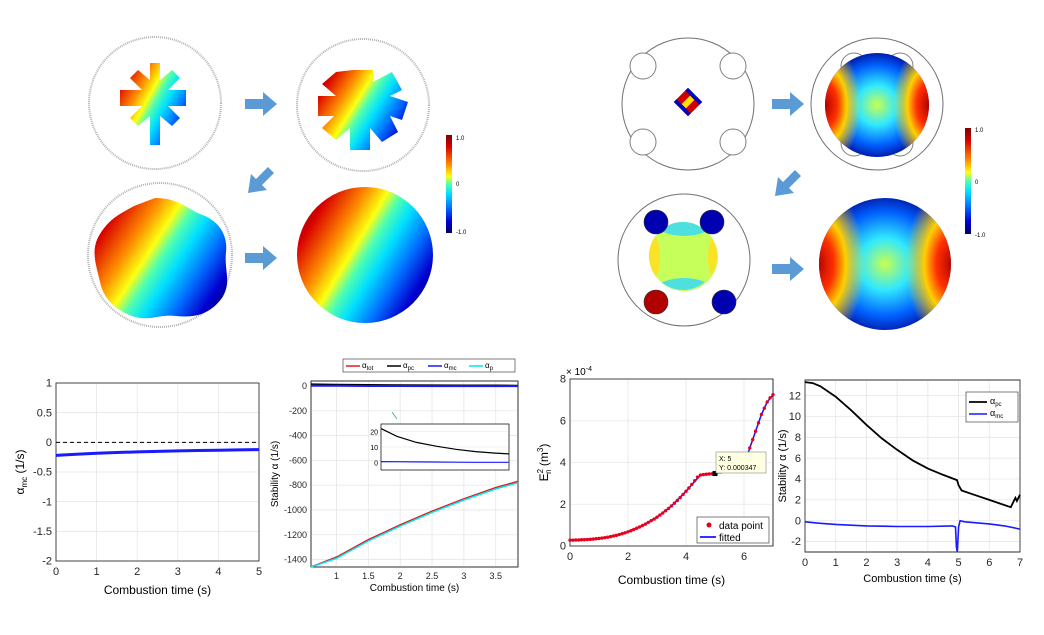 The height and width of the screenshot is (635, 1044). I want to click on y-axis-label-sub: mc, so click(24, 482).